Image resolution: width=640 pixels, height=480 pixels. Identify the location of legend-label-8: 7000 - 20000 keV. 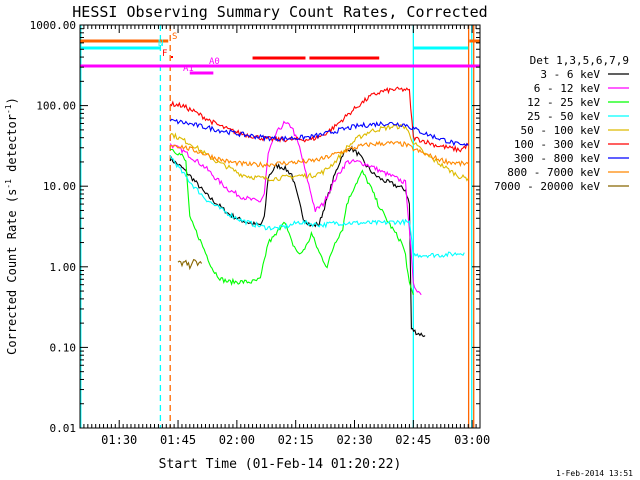
(547, 186).